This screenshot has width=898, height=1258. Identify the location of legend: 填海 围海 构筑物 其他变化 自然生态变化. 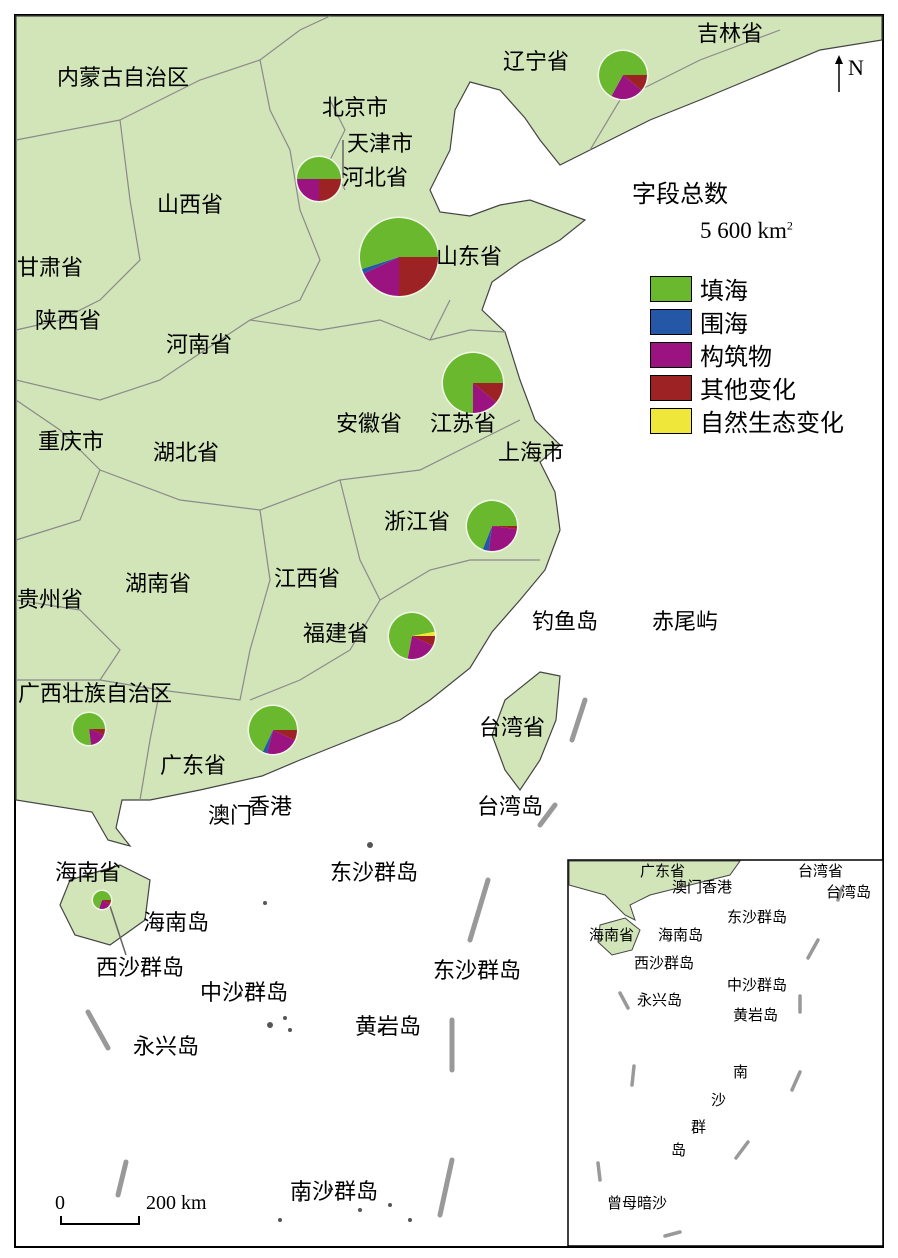
(747, 354).